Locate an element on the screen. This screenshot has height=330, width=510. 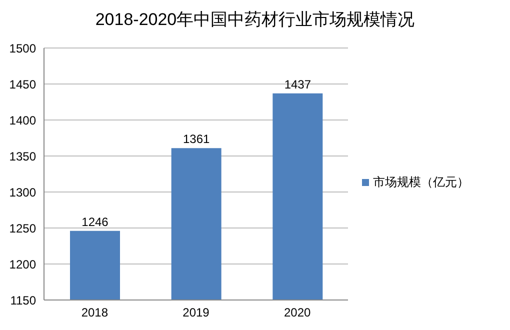
y-tick-label: 1400 is located at coordinates (22, 120).